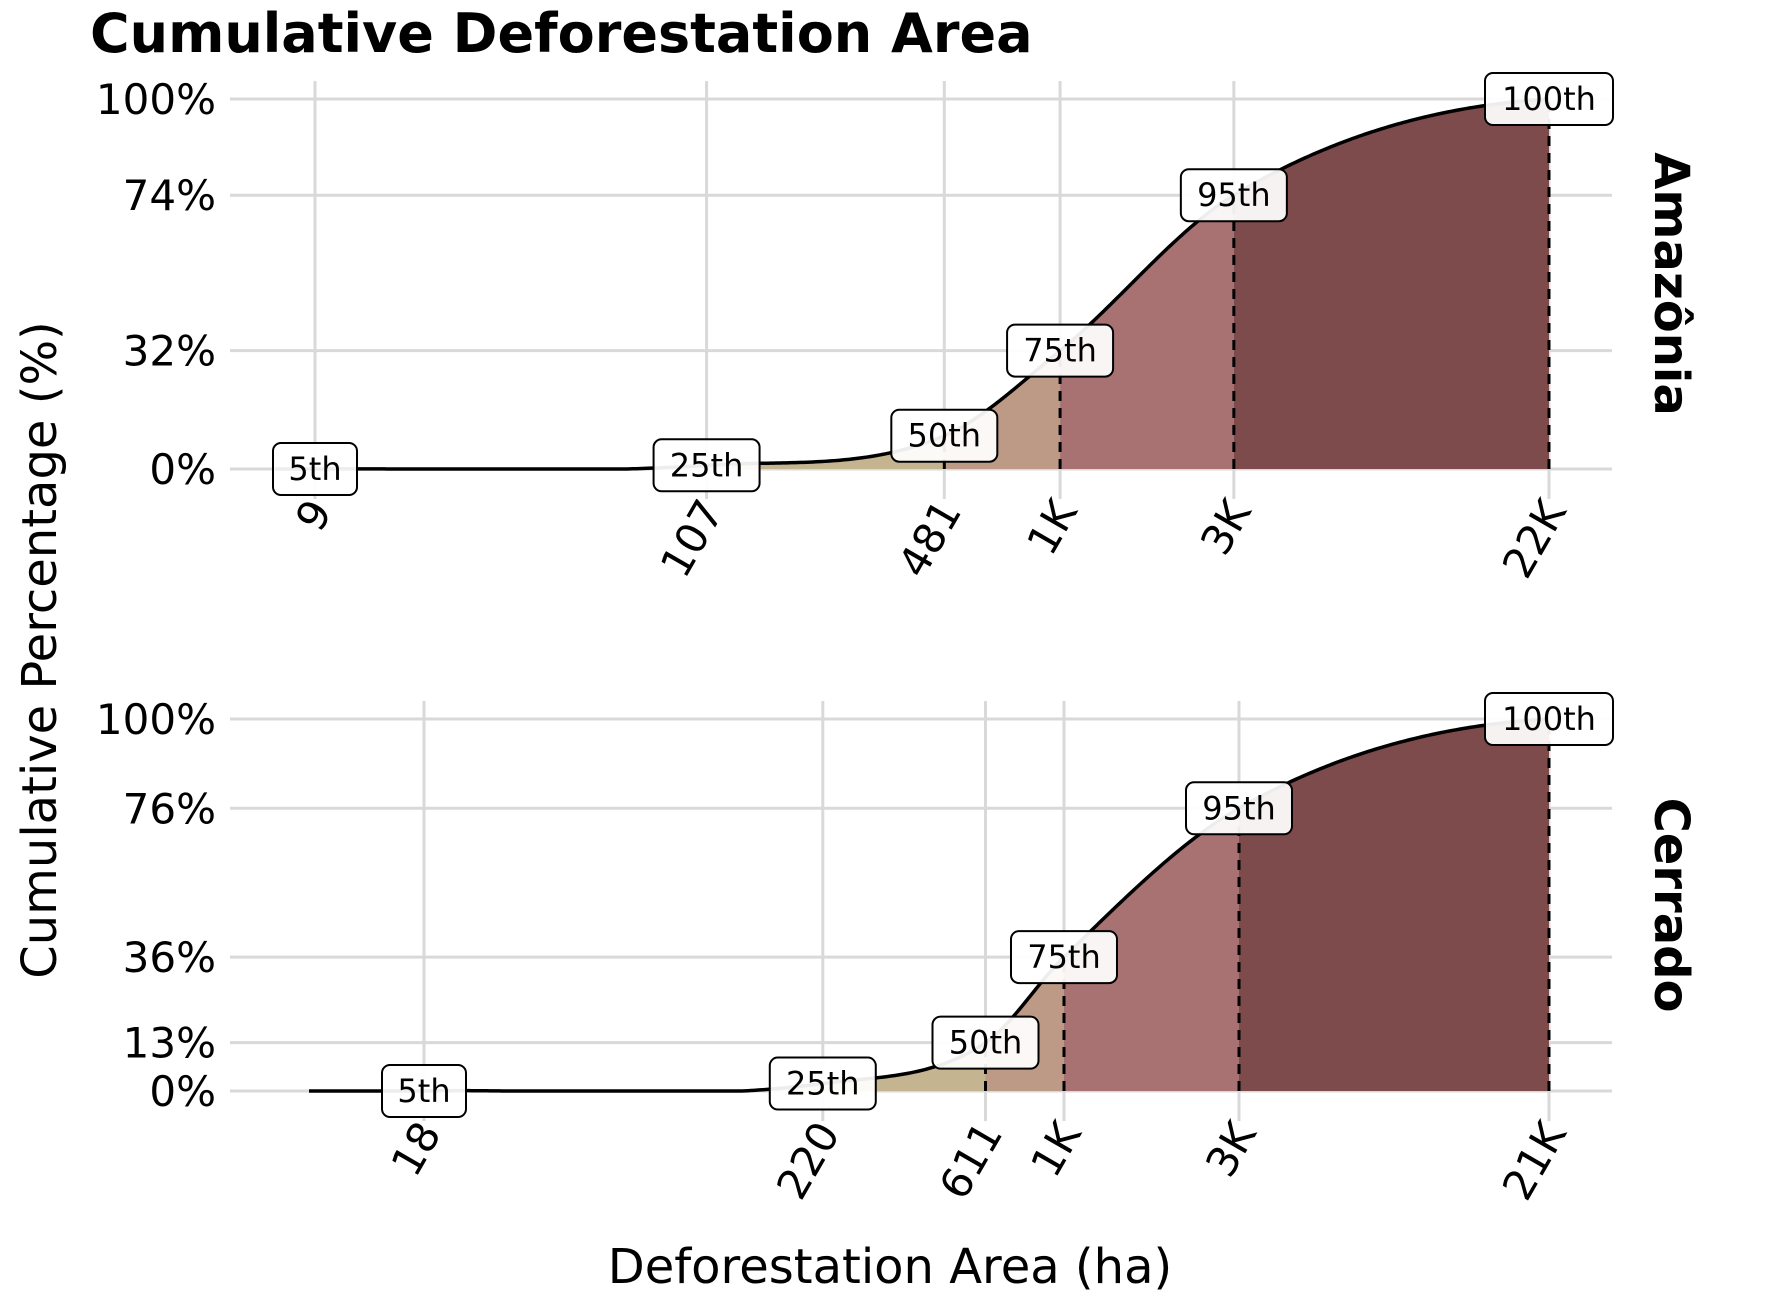 This screenshot has width=1771, height=1299. I want to click on x-axis-title: Deforestation Area (ha), so click(890, 1267).